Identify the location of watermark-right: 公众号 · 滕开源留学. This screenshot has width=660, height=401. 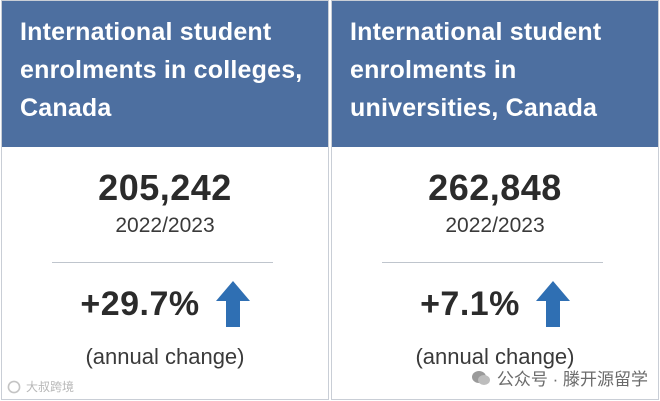
(559, 377).